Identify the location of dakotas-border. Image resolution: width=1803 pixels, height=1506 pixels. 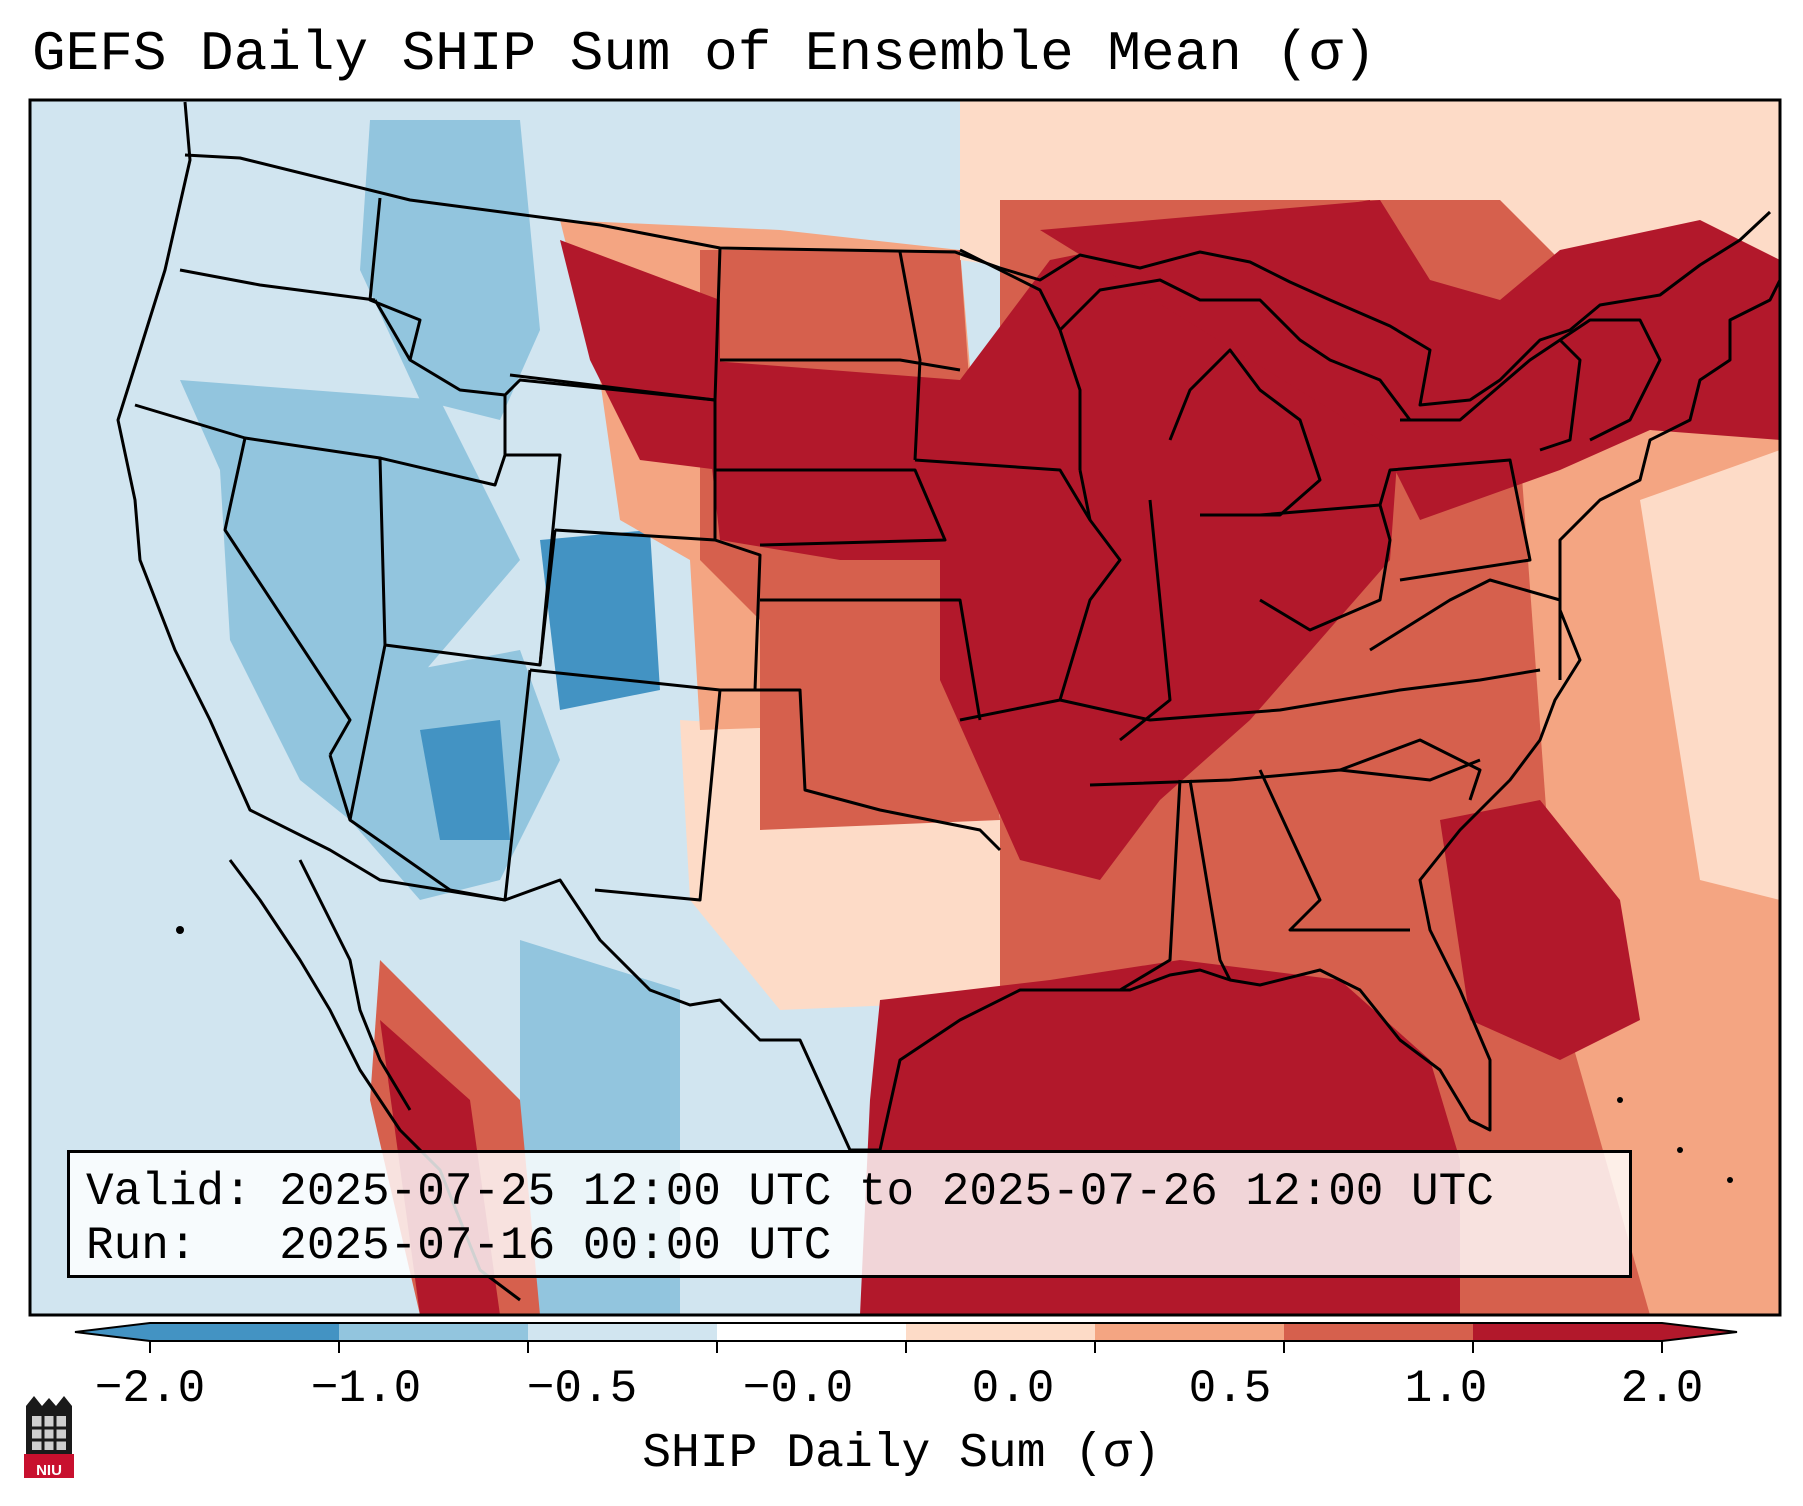
(840, 356).